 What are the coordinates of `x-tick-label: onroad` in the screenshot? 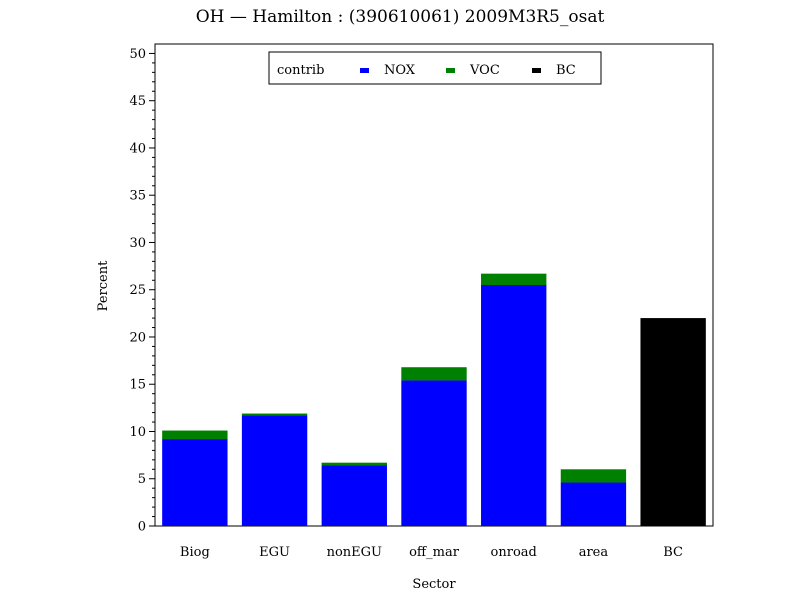 It's located at (514, 552).